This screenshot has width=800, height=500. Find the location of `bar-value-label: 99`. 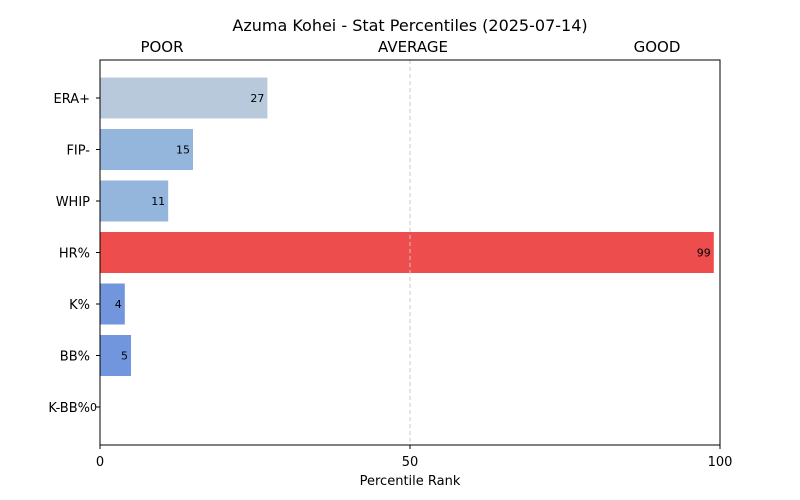

bar-value-label: 99 is located at coordinates (704, 253).